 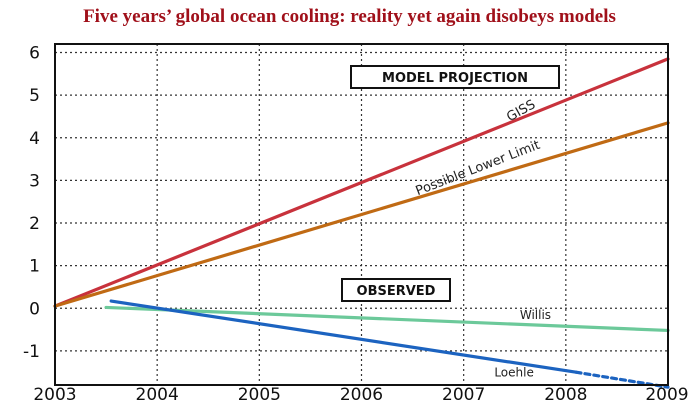 What do you see at coordinates (463, 394) in the screenshot?
I see `x-tick-label: 2007` at bounding box center [463, 394].